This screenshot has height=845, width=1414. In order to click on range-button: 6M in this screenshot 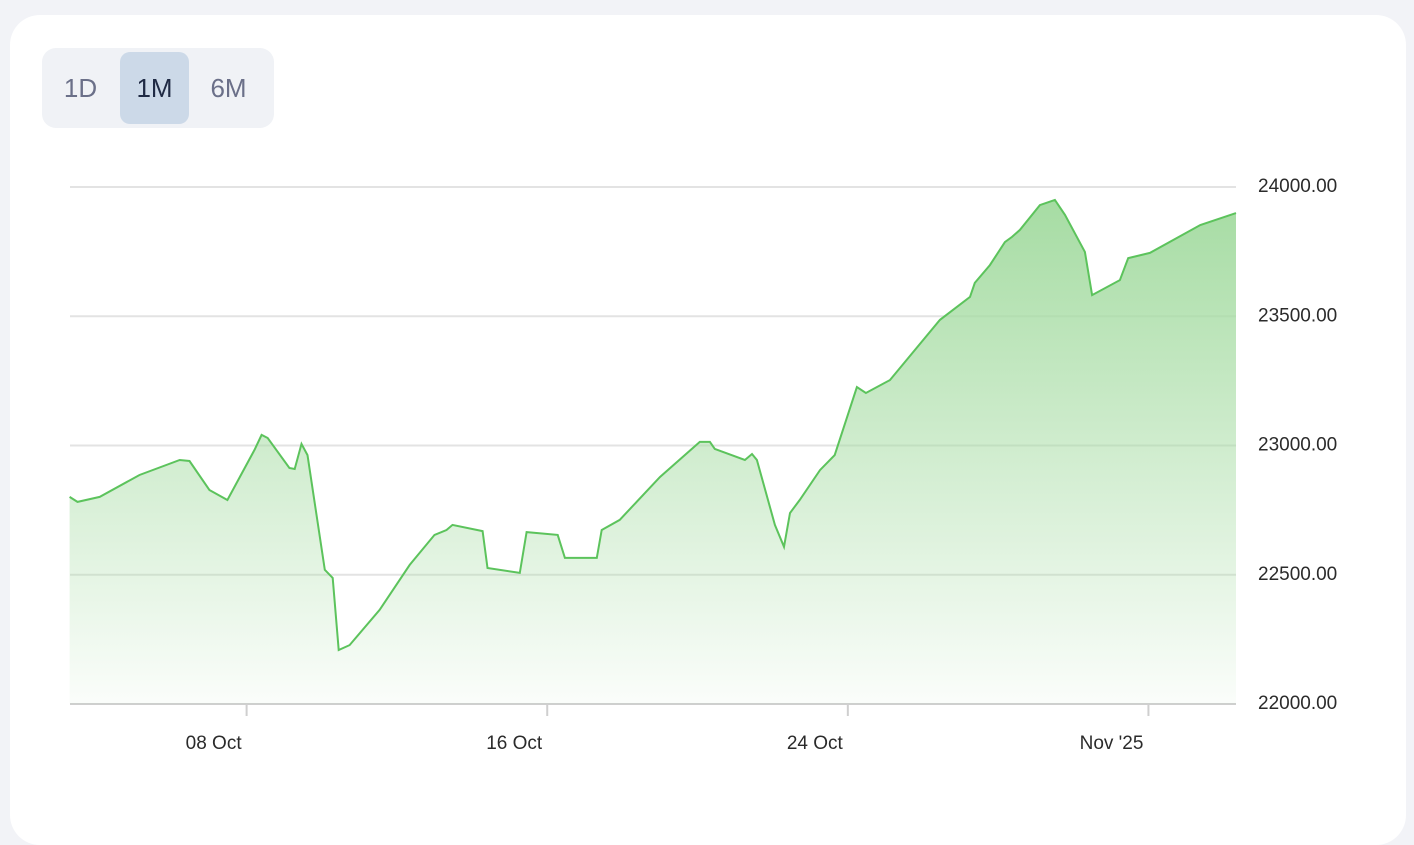, I will do `click(228, 87)`.